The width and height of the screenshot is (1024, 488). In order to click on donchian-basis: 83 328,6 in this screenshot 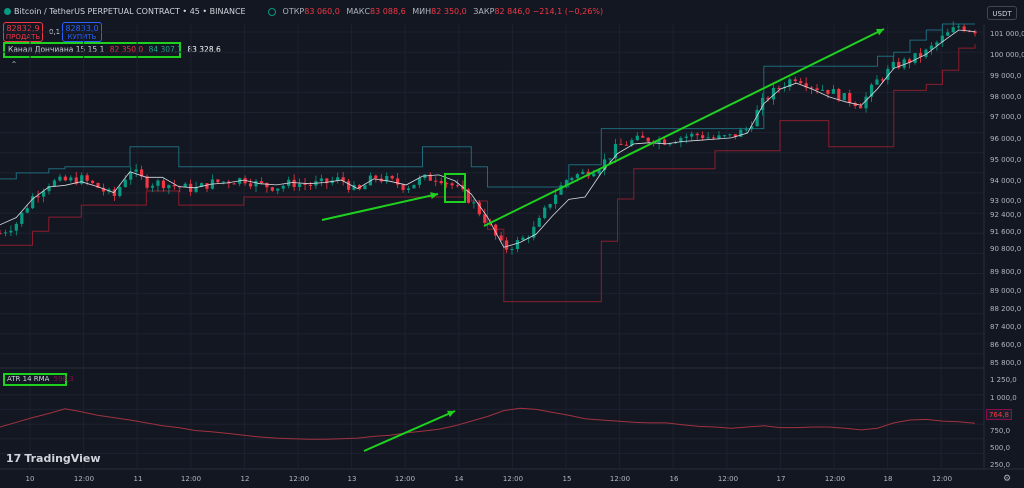, I will do `click(204, 49)`.